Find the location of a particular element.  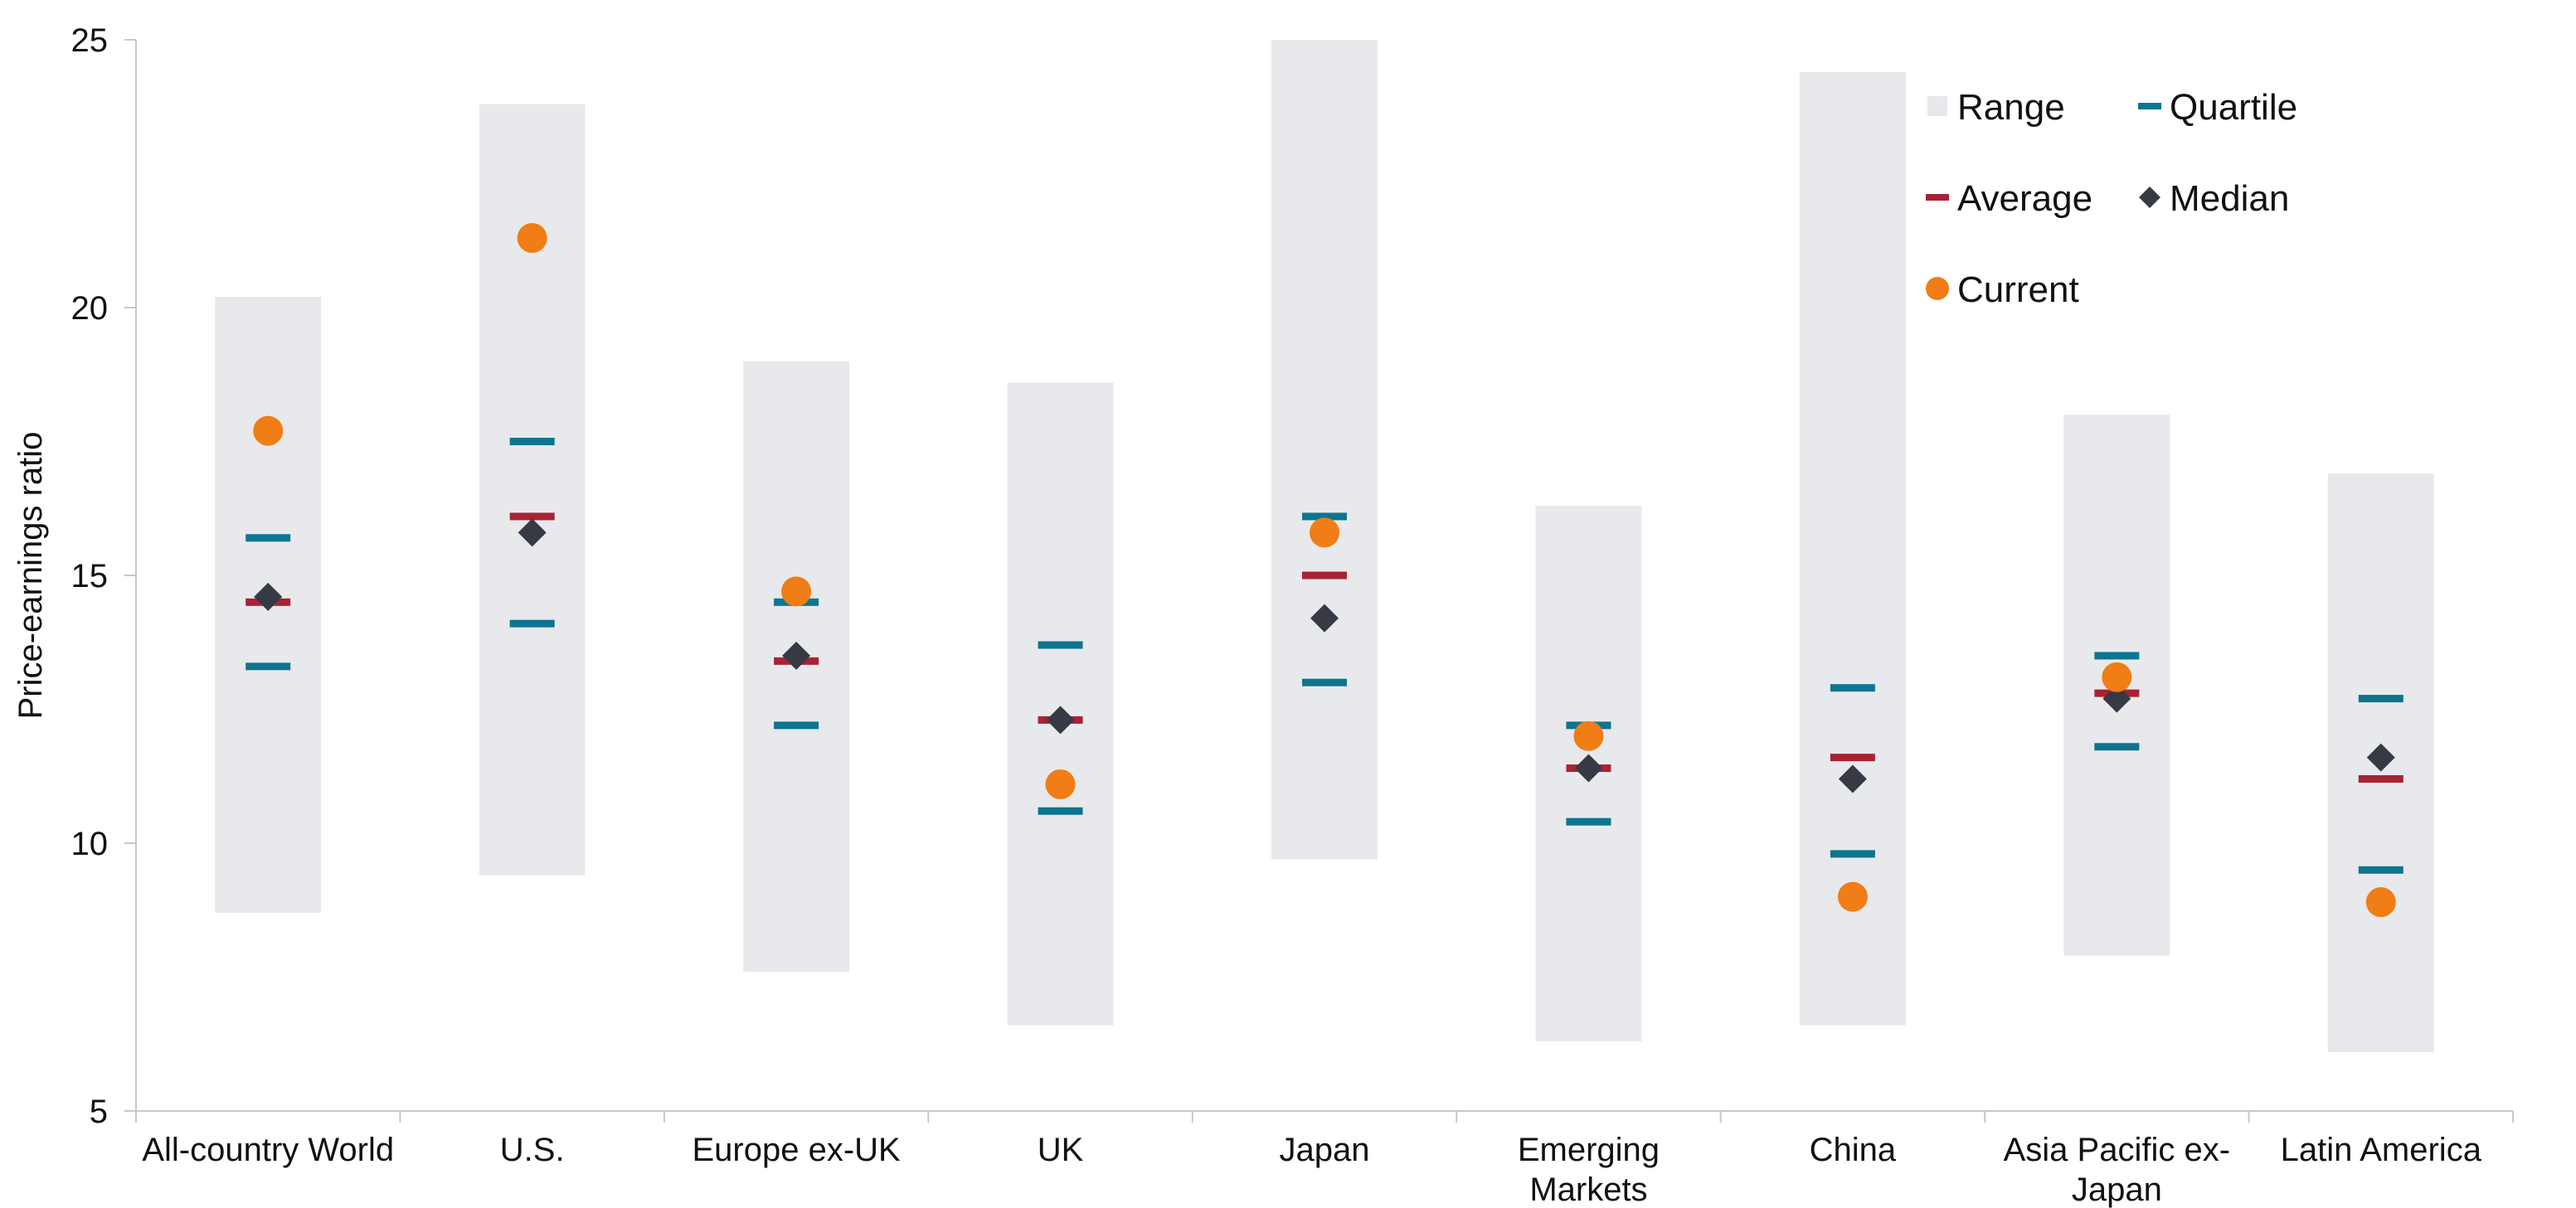

y-tick-label: 5 is located at coordinates (99, 1112).